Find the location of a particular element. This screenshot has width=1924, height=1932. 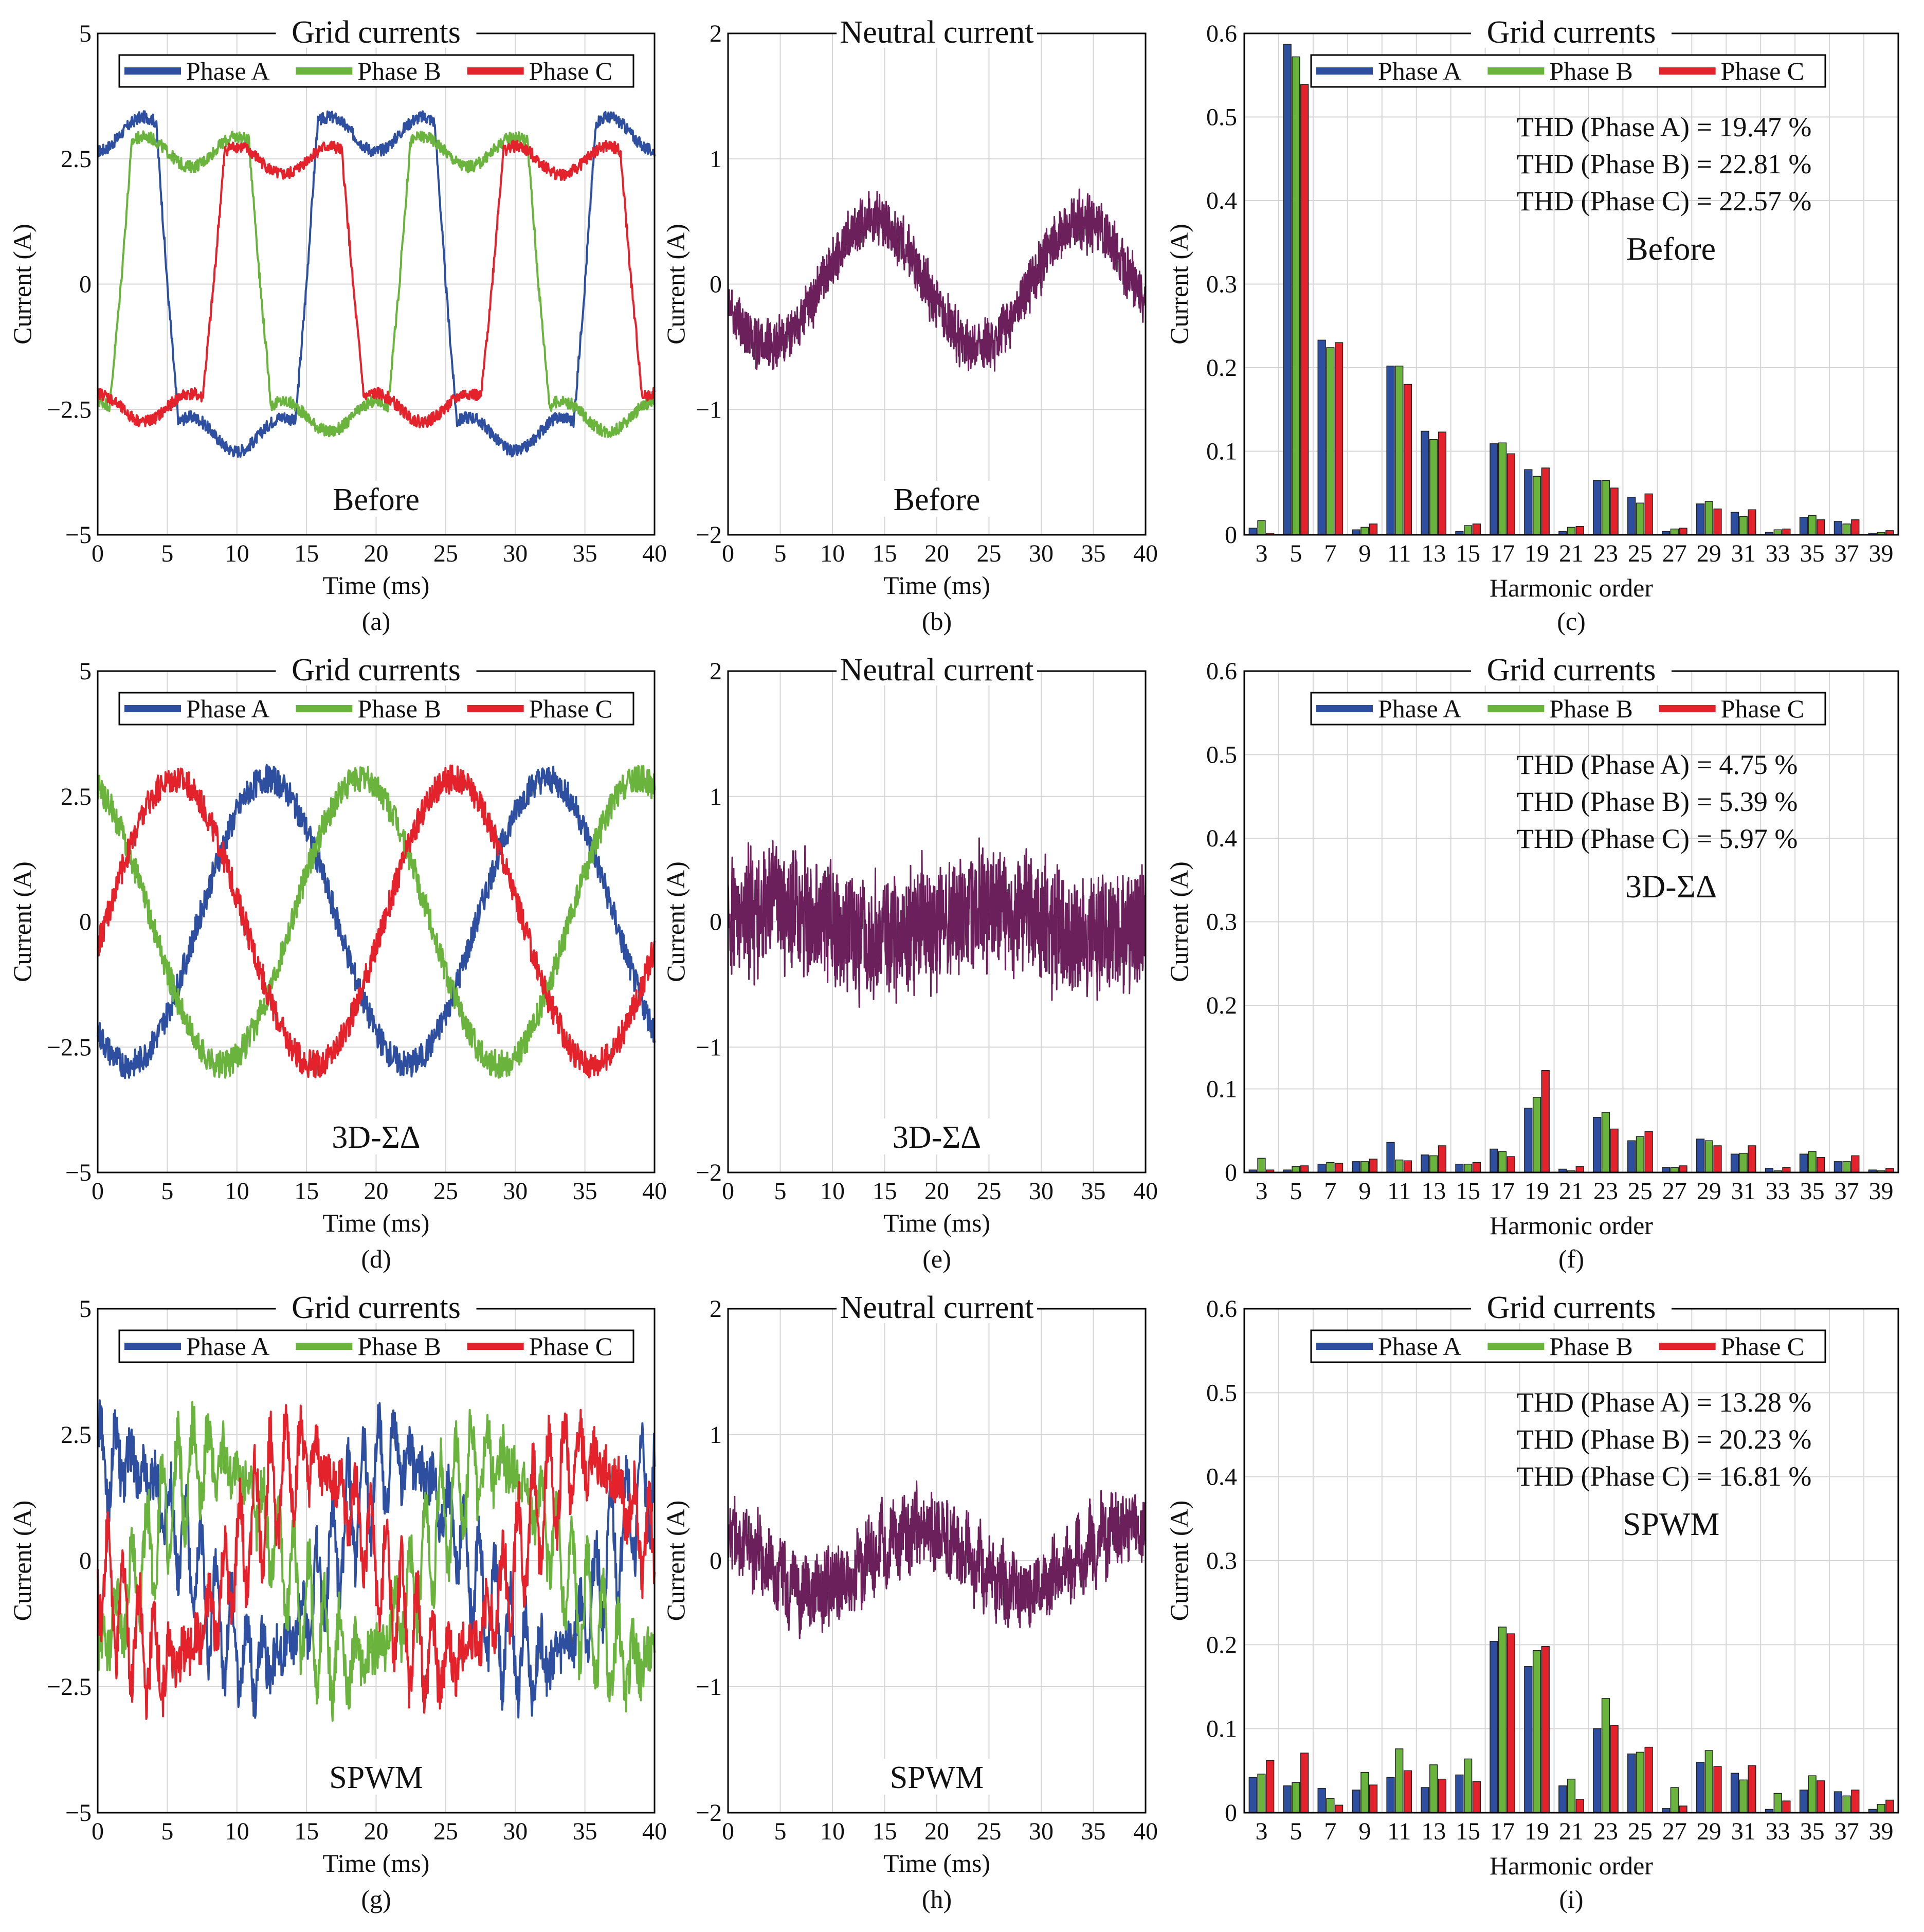

bar-h27-c is located at coordinates (1683, 532).